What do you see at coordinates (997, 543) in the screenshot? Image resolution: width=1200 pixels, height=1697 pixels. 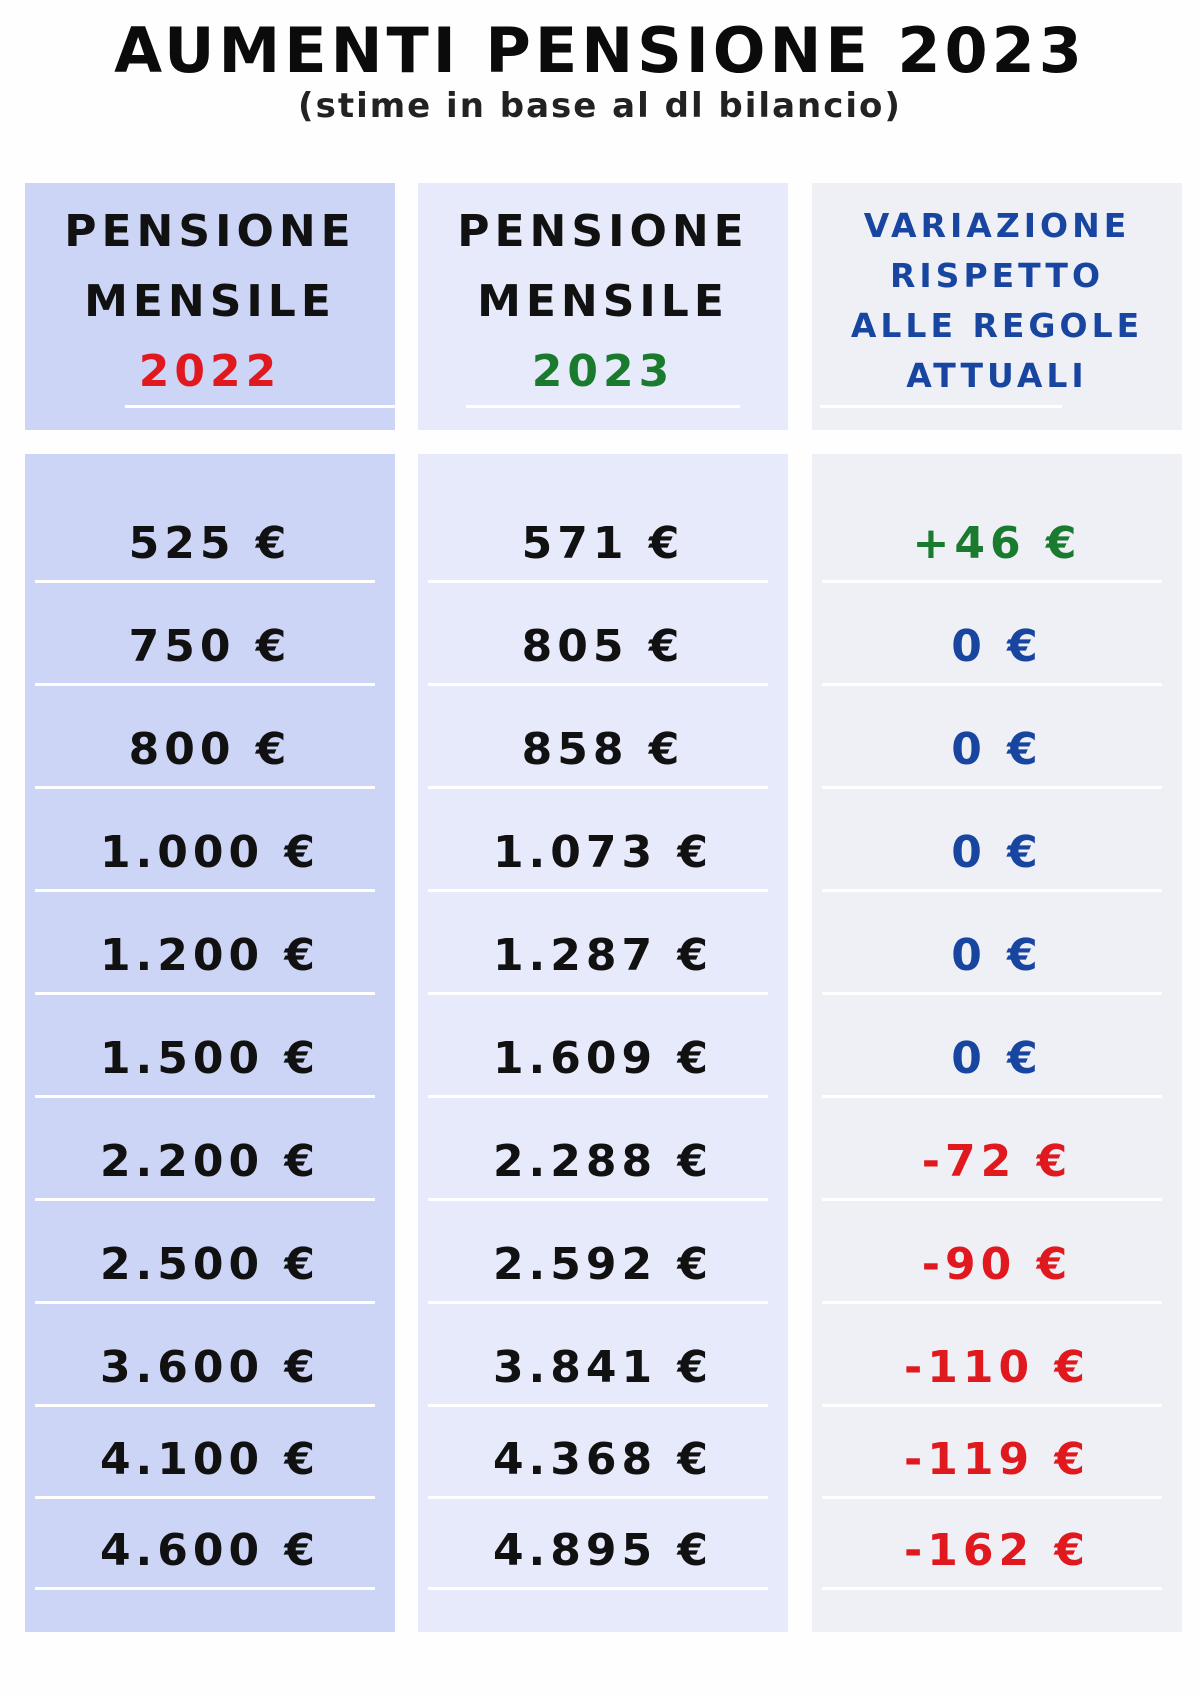 I see `cell-value: +46 €` at bounding box center [997, 543].